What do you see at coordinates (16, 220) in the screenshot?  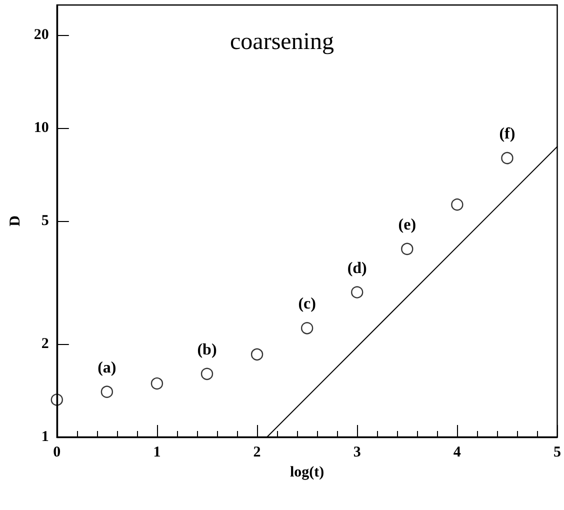 I see `y-axis-title: D` at bounding box center [16, 220].